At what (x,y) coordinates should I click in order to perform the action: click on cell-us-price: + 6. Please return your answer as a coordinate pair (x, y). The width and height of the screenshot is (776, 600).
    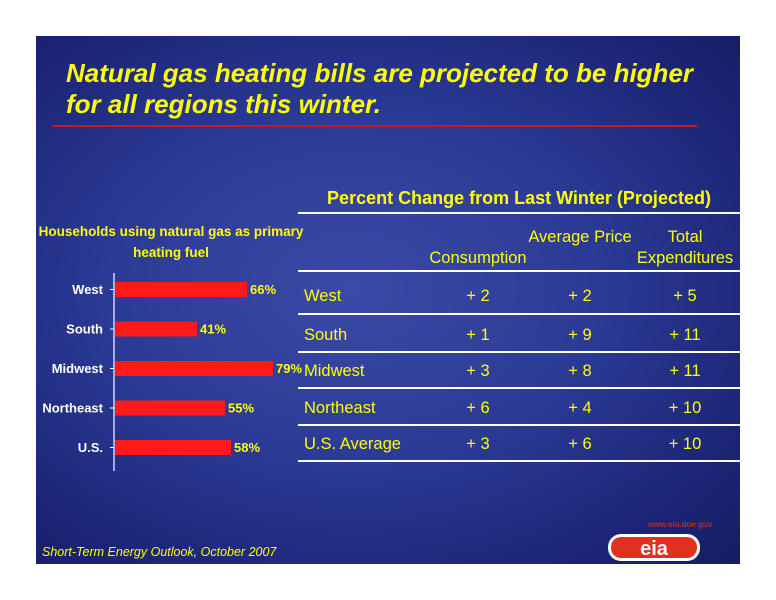
    Looking at the image, I should click on (580, 444).